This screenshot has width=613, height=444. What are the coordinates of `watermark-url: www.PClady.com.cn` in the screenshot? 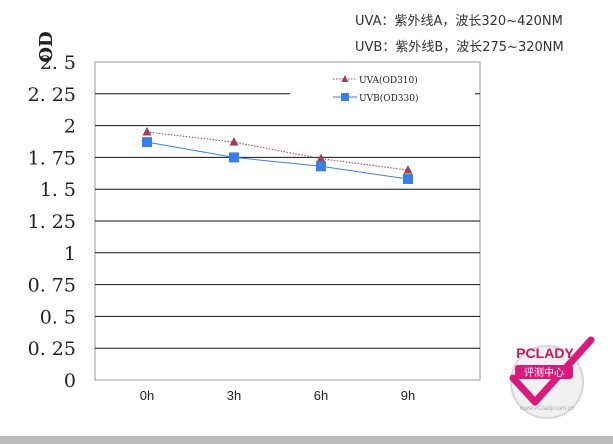 It's located at (546, 409).